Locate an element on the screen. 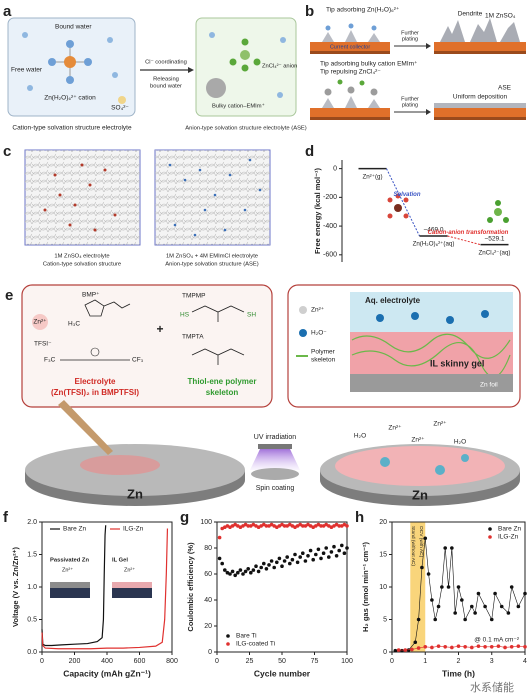 This screenshot has height=698, width=531. y-tick-label: 10 is located at coordinates (383, 587).